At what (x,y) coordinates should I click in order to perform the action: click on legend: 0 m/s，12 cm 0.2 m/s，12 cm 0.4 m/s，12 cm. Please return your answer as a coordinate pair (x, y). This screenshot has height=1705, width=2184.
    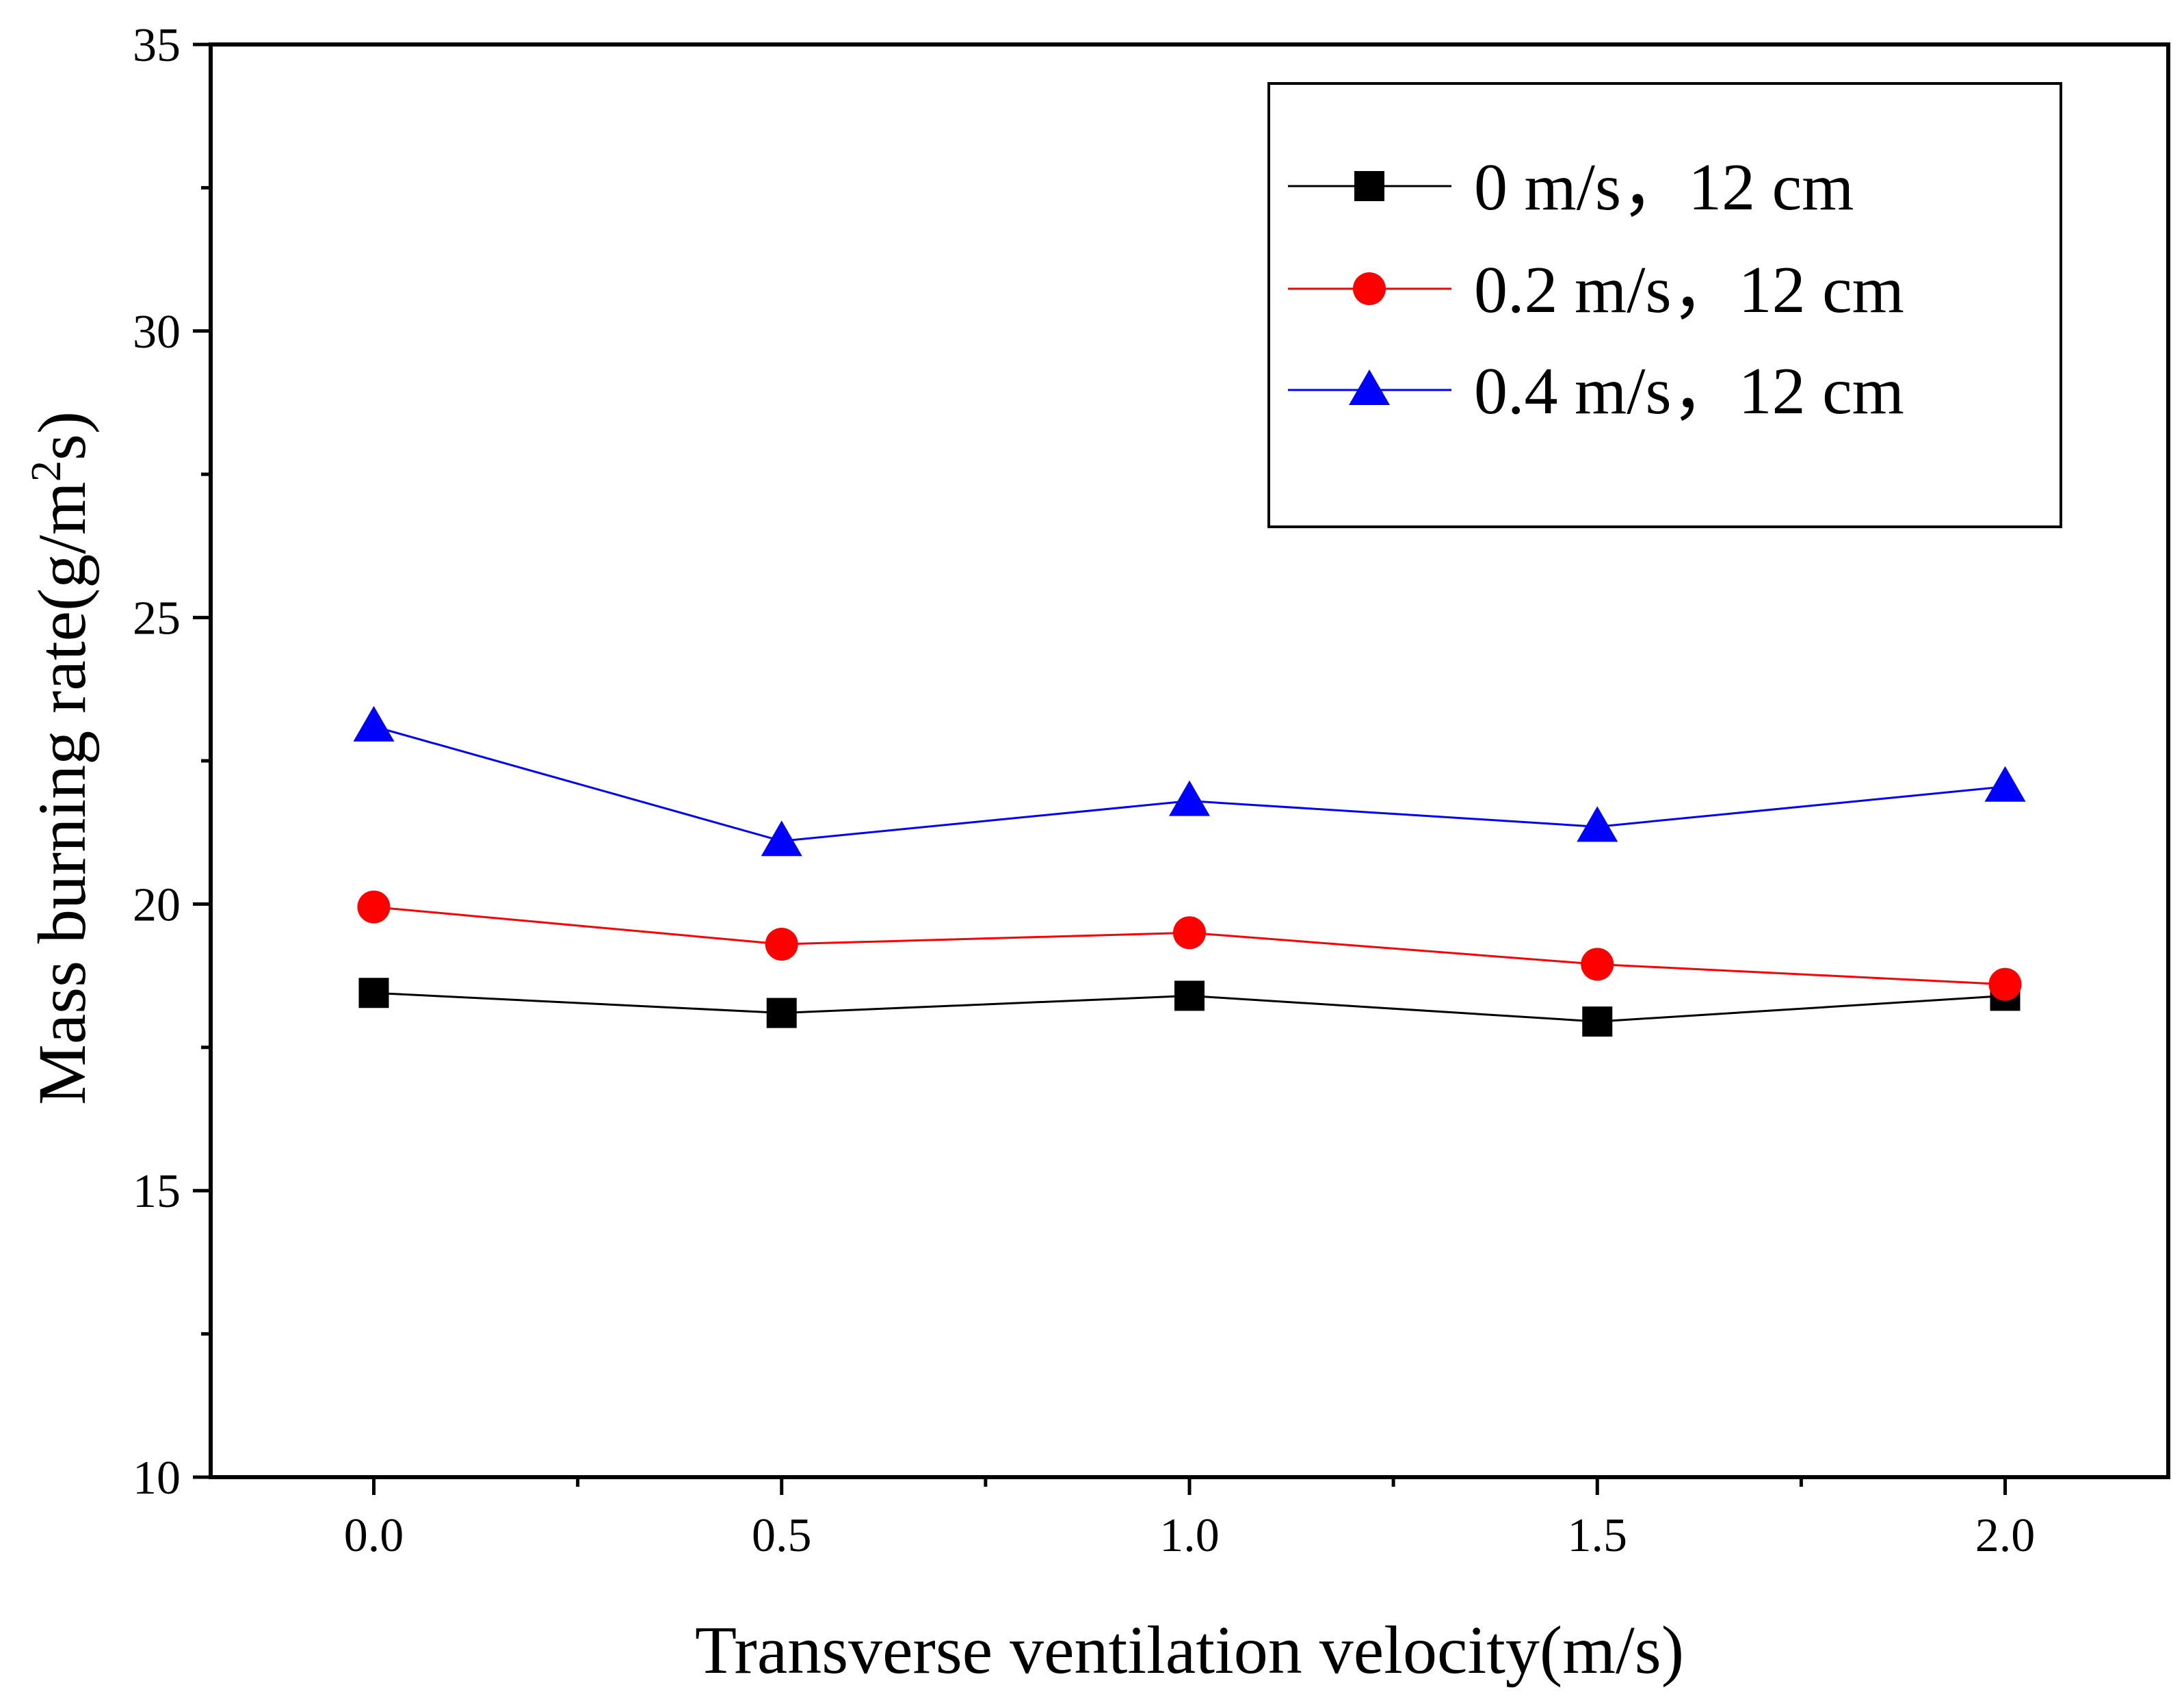
    Looking at the image, I should click on (1664, 305).